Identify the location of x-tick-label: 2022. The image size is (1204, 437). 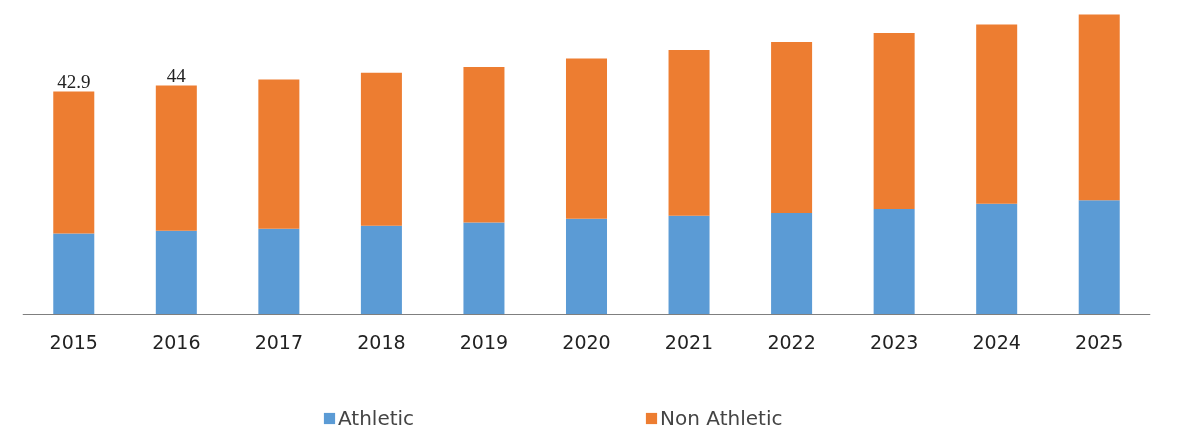
(791, 341).